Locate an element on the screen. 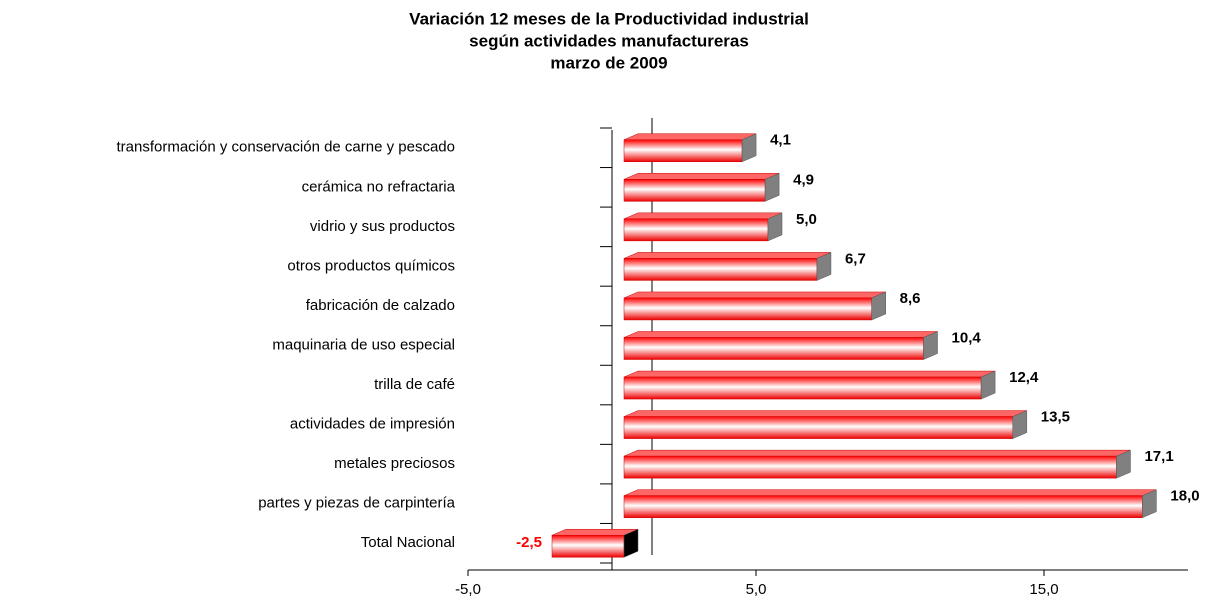 The width and height of the screenshot is (1219, 601). value-label: 18,0 is located at coordinates (1184, 496).